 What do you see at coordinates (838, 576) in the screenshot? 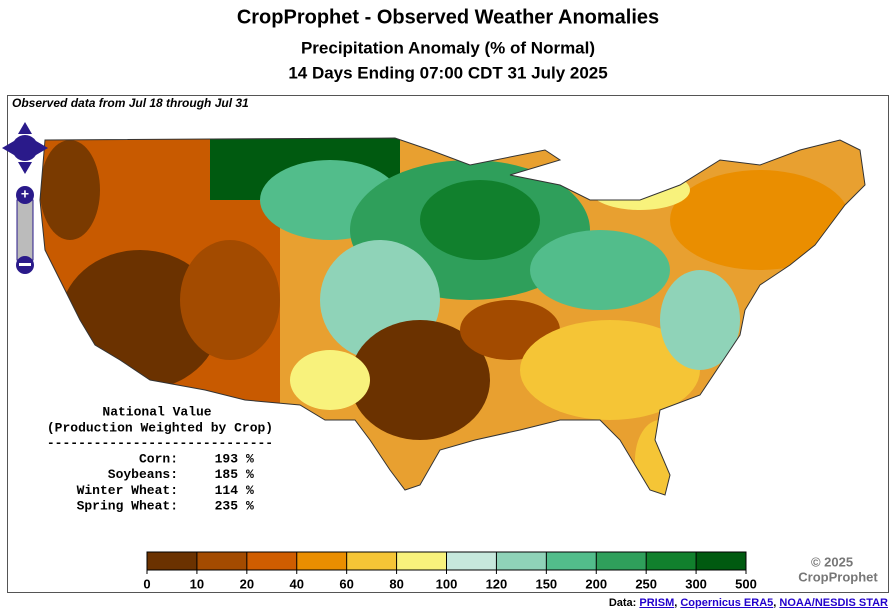
I see `owner: CropProphet` at bounding box center [838, 576].